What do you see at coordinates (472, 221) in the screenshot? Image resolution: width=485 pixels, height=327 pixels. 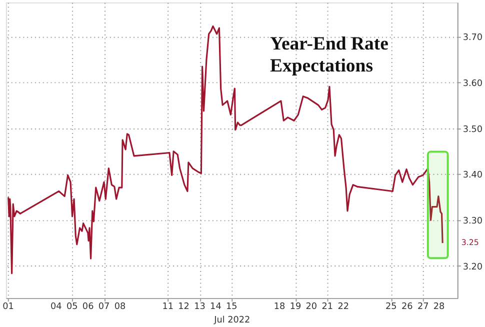 I see `y-tick-label: 3.30` at bounding box center [472, 221].